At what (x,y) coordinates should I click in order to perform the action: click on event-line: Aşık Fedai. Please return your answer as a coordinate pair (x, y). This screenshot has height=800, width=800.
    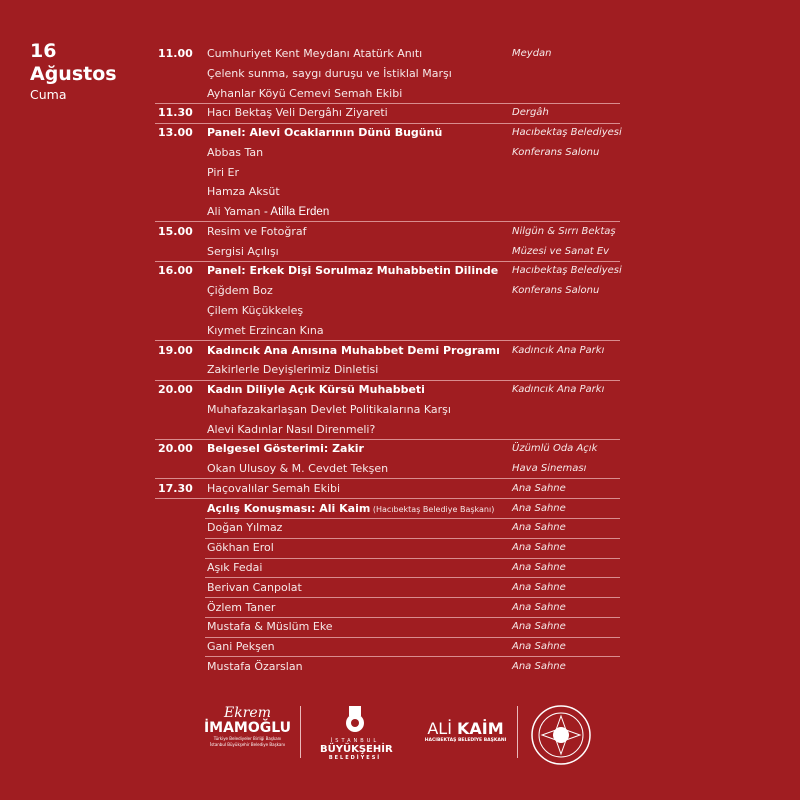
    Looking at the image, I should click on (234, 568).